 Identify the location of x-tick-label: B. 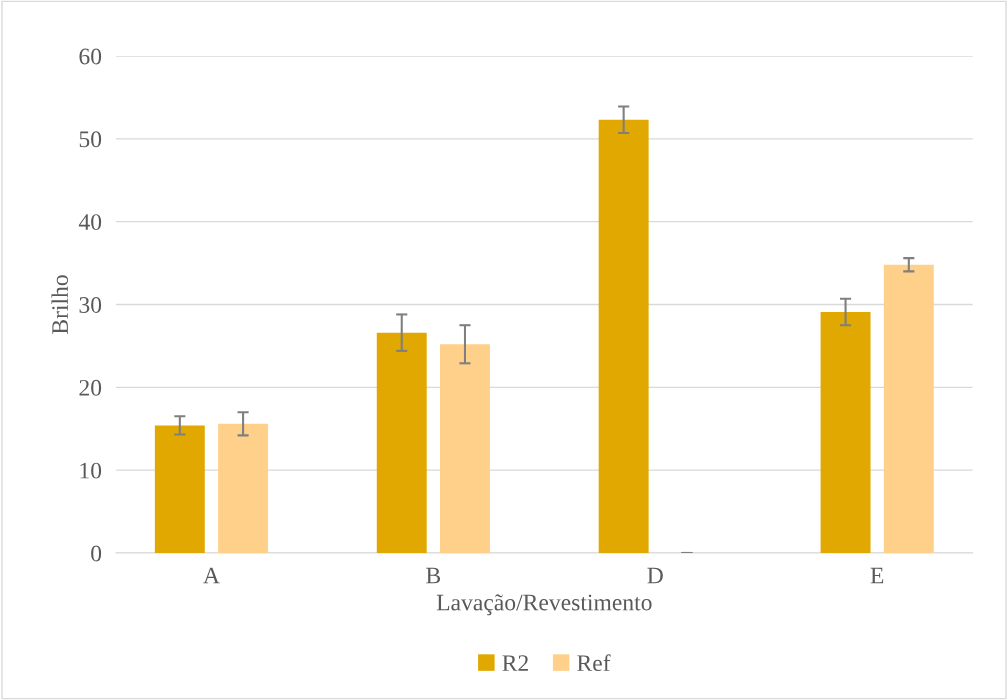
(433, 575).